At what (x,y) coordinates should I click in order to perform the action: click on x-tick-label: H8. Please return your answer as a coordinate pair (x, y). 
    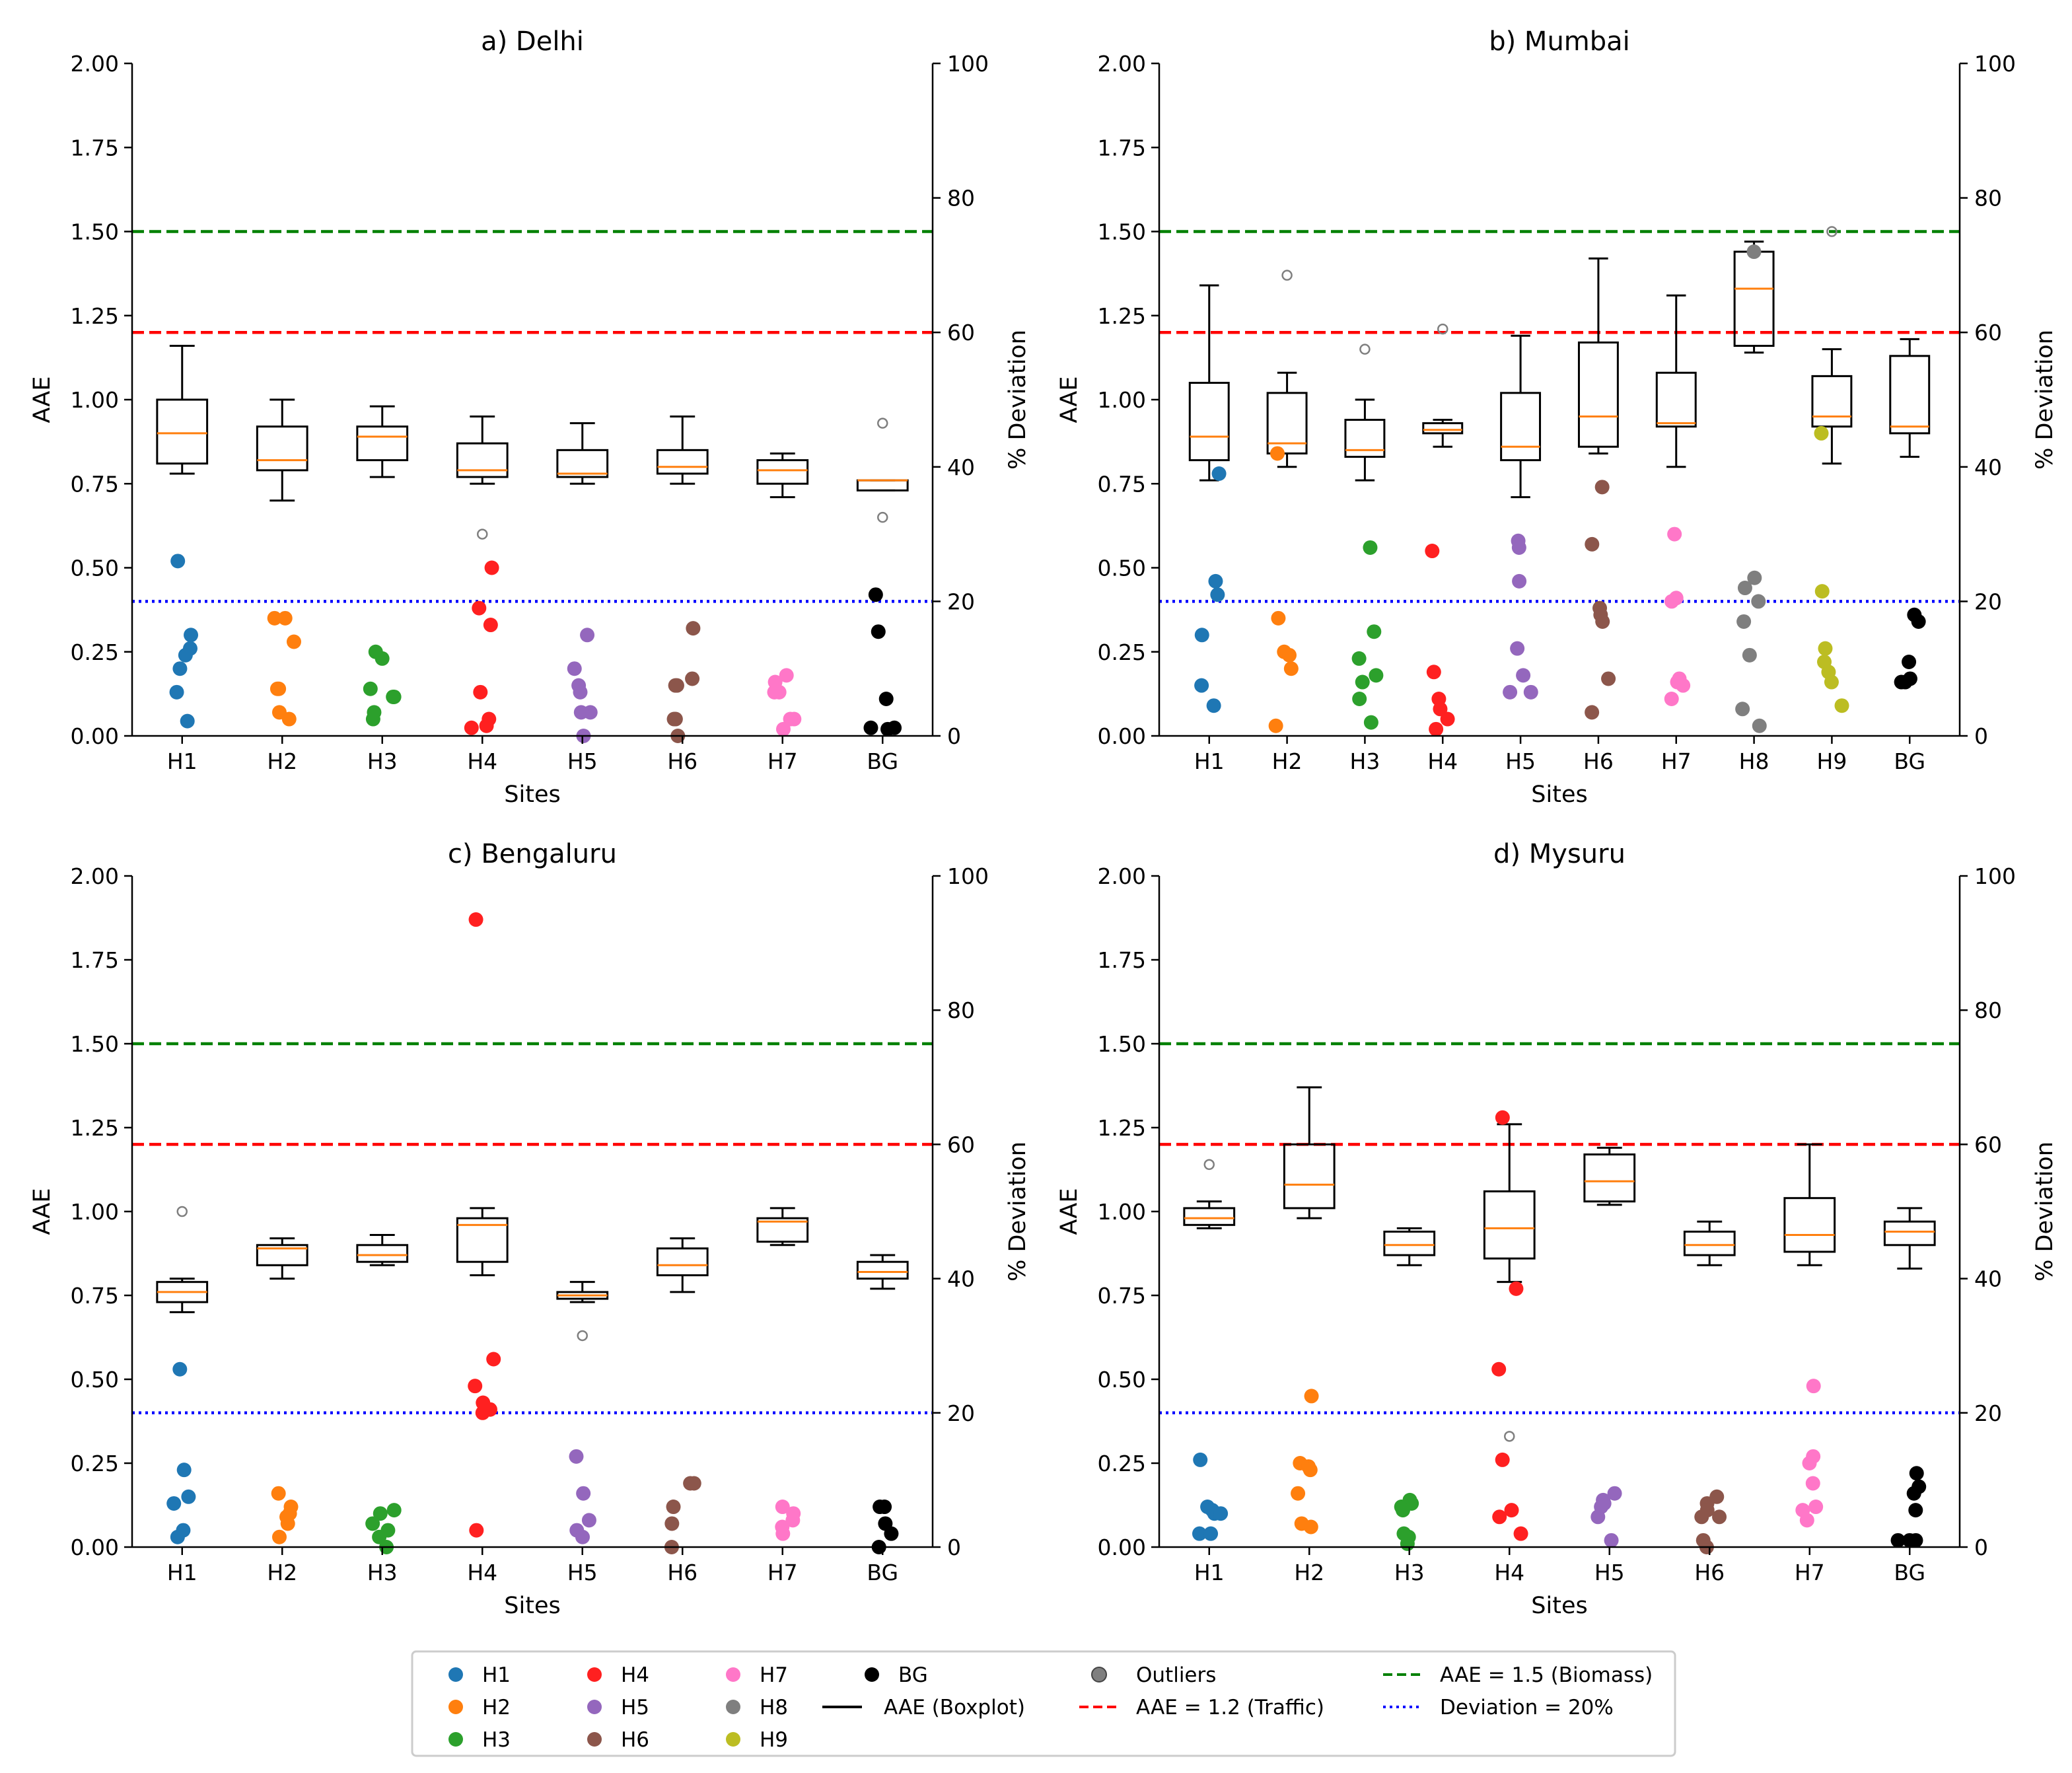
    Looking at the image, I should click on (1754, 761).